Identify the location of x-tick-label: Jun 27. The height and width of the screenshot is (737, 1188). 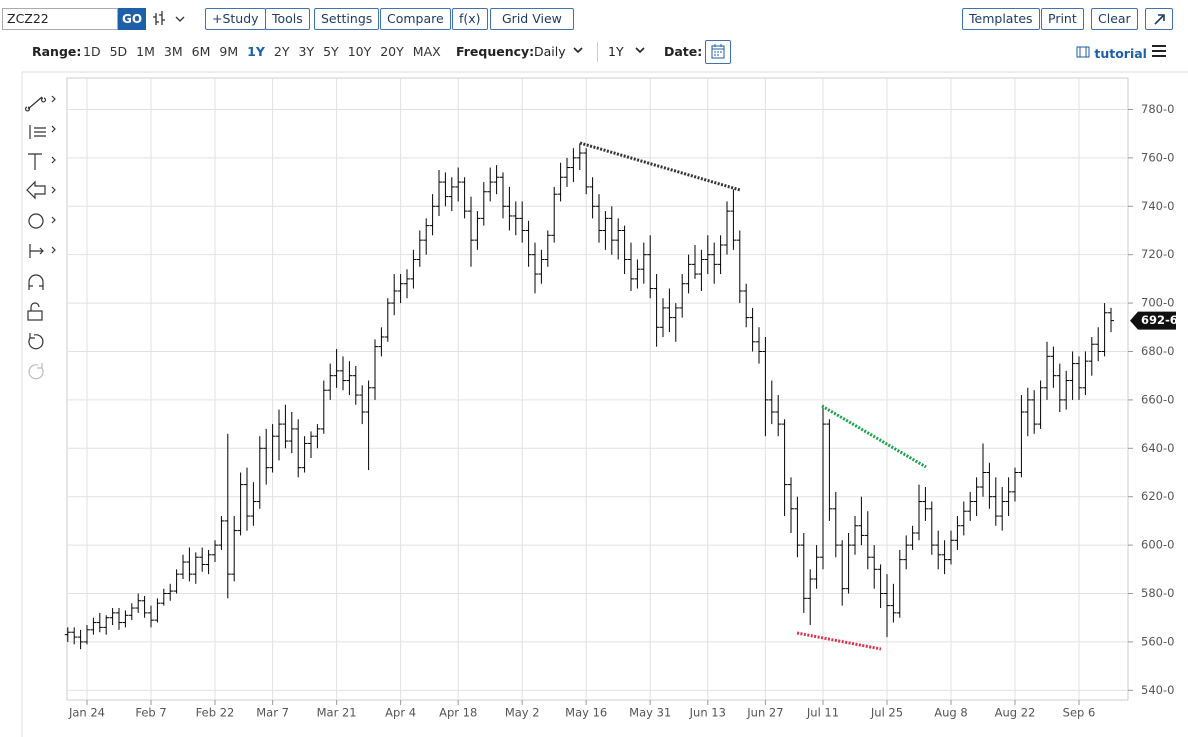
(764, 713).